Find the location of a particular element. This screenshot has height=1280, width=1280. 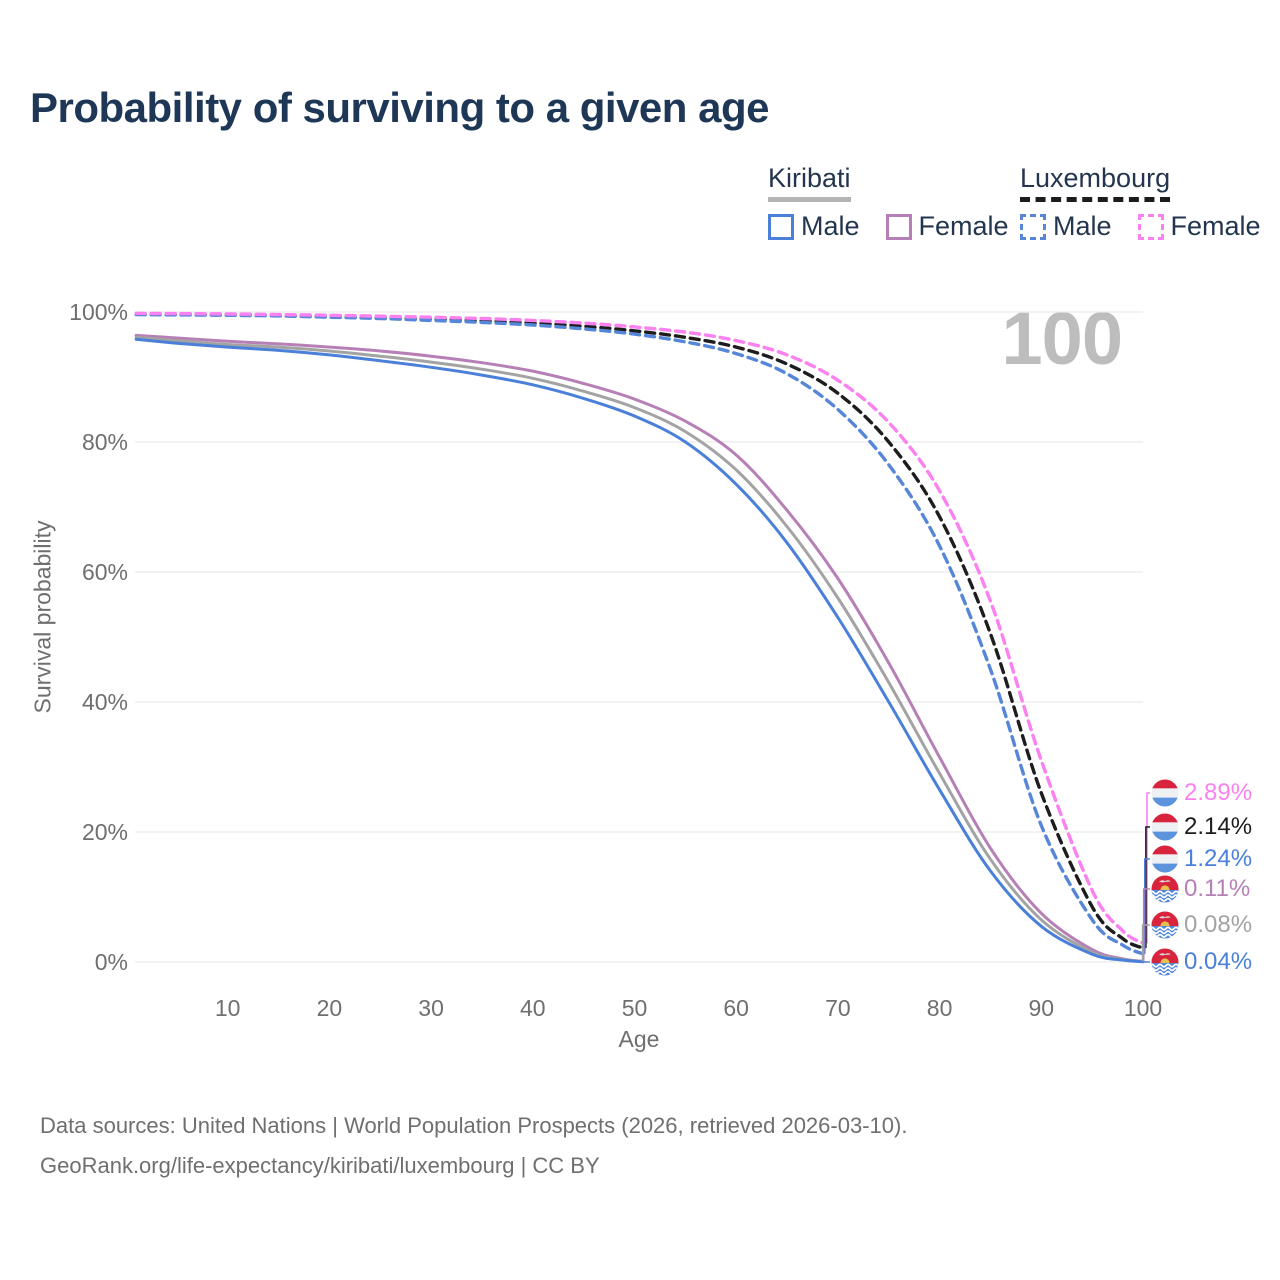

end-label-kiribati-female: 0.11% is located at coordinates (1200, 889).